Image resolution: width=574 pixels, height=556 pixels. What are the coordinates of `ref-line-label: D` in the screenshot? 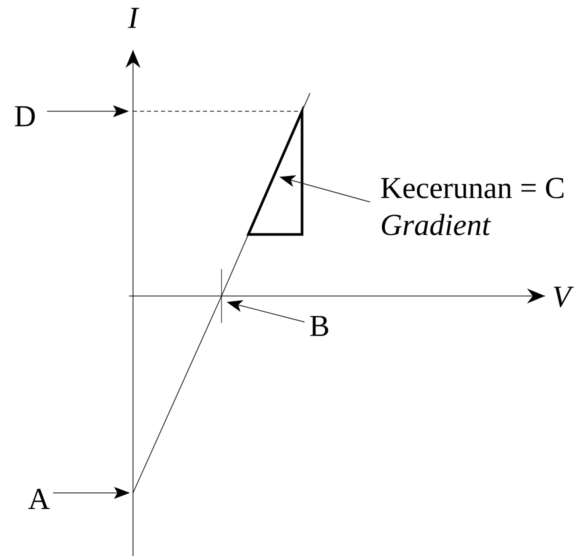 It's located at (24, 116).